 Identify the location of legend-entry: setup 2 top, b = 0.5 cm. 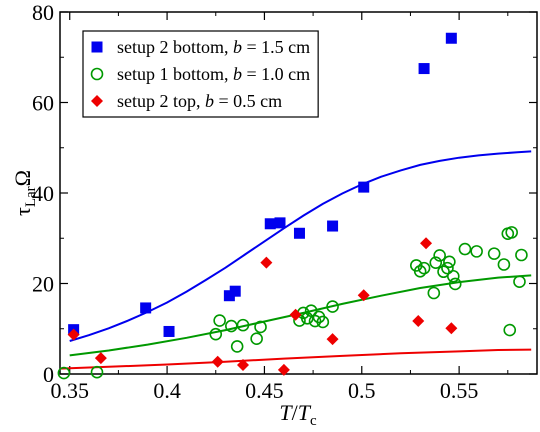
(186, 101).